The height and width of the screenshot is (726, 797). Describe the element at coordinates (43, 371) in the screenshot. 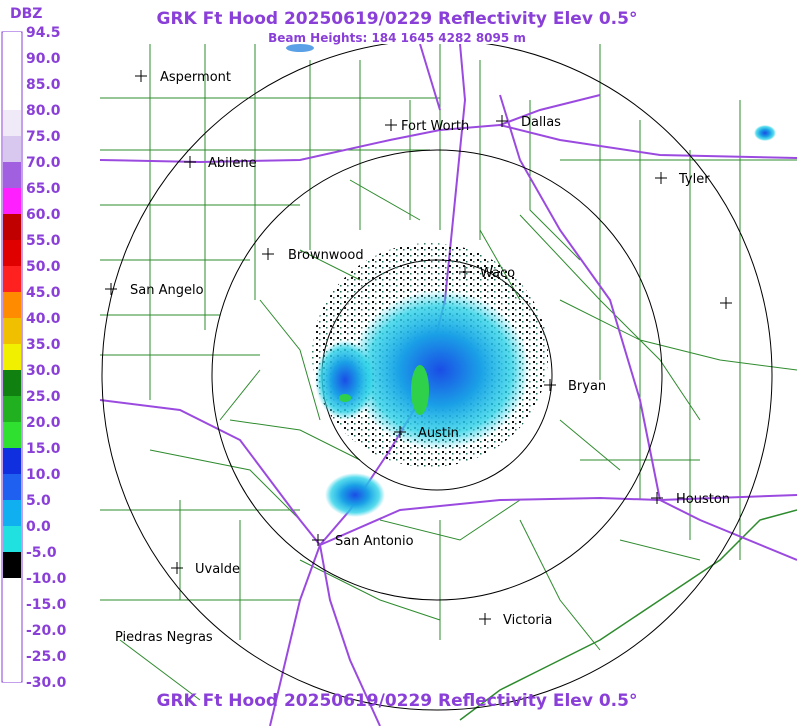

I see `legend-label: 30.0` at that location.